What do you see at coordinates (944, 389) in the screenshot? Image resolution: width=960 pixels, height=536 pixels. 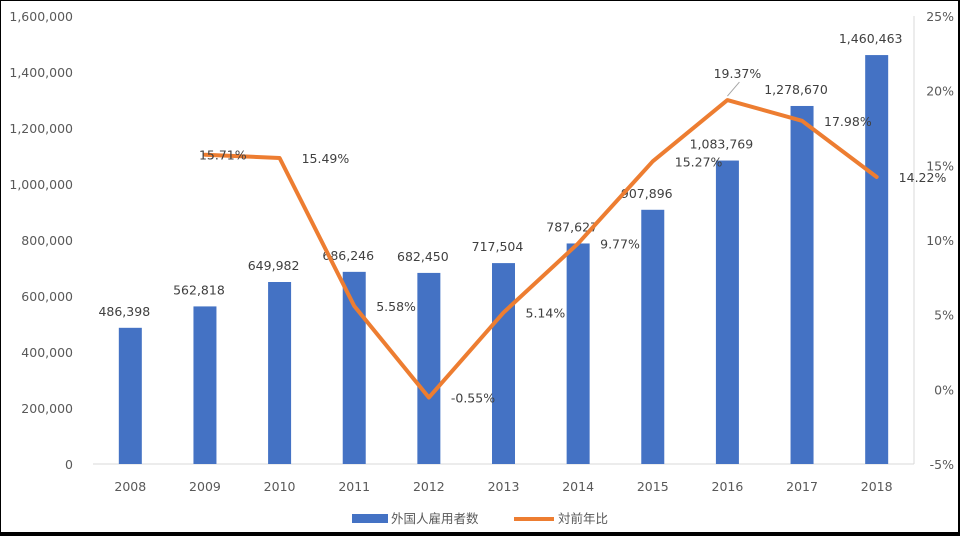 I see `right-y-tick-label: 0%` at bounding box center [944, 389].